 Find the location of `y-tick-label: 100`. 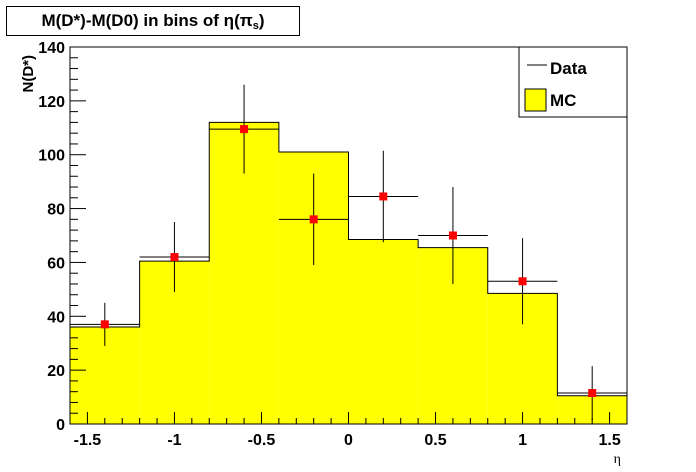

y-tick-label: 100 is located at coordinates (51, 156).